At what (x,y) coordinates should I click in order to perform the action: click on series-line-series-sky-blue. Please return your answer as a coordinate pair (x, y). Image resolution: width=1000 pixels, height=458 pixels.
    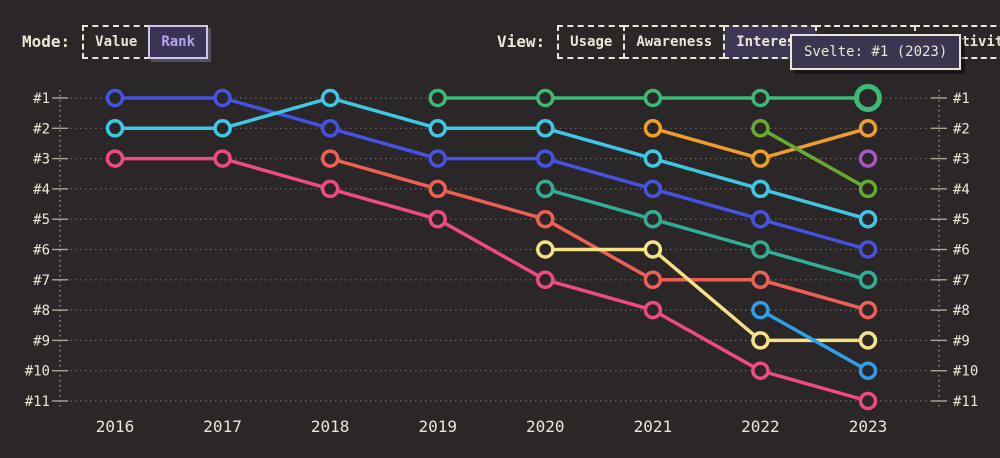
    Looking at the image, I should click on (814, 340).